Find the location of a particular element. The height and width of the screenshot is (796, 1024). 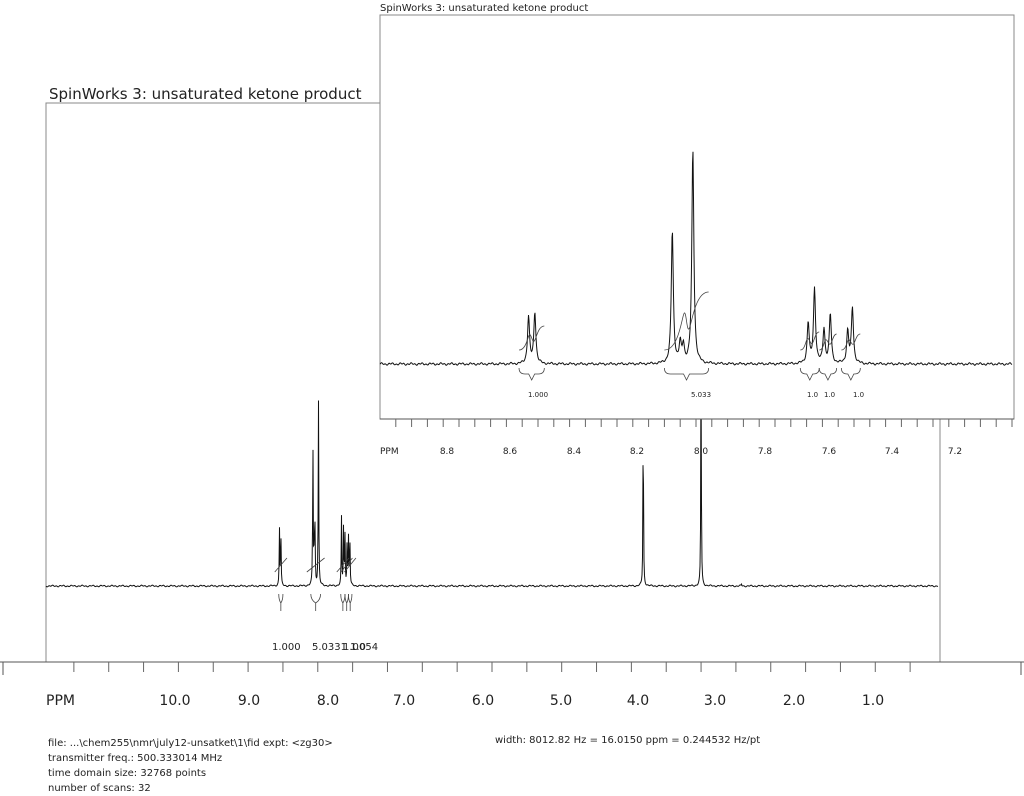

main-tick-label: 6.0 is located at coordinates (483, 701).